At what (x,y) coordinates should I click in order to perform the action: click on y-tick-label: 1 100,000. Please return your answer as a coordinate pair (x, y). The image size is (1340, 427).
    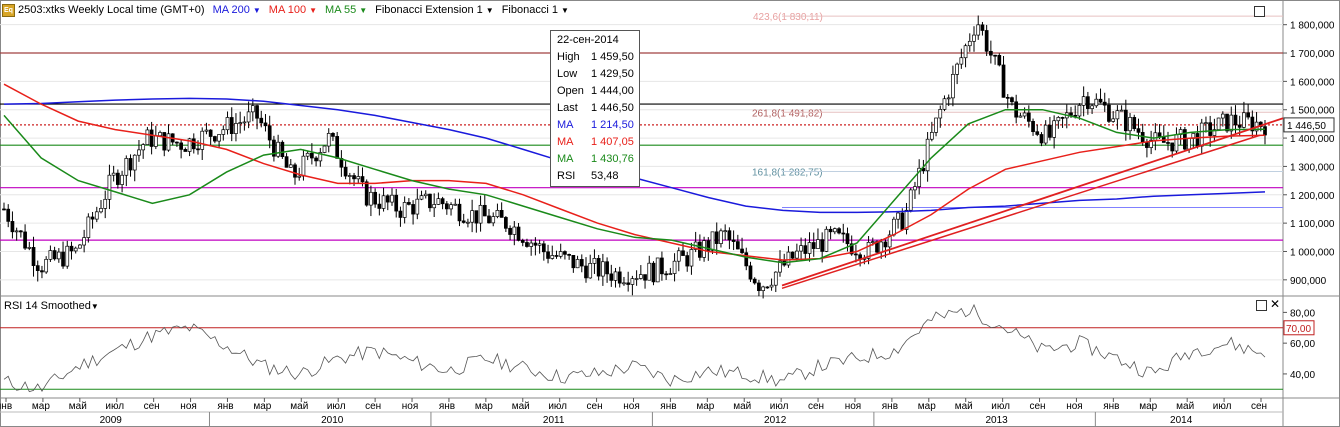
    Looking at the image, I should click on (1312, 224).